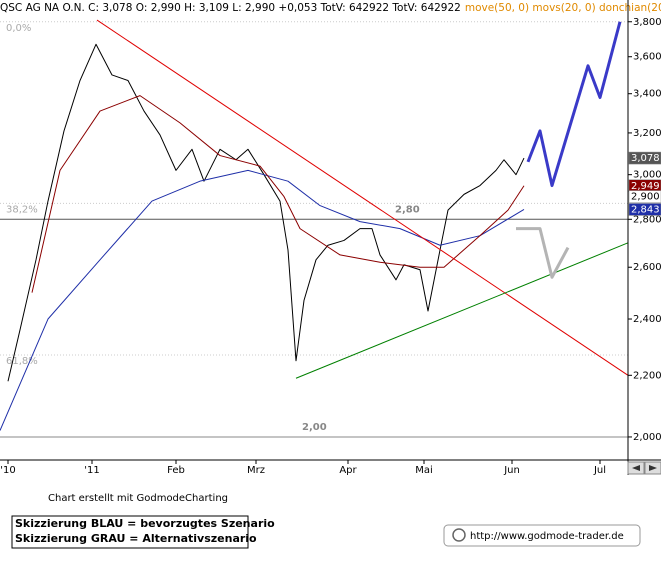  What do you see at coordinates (647, 375) in the screenshot?
I see `y-tick-label: 2,200` at bounding box center [647, 375].